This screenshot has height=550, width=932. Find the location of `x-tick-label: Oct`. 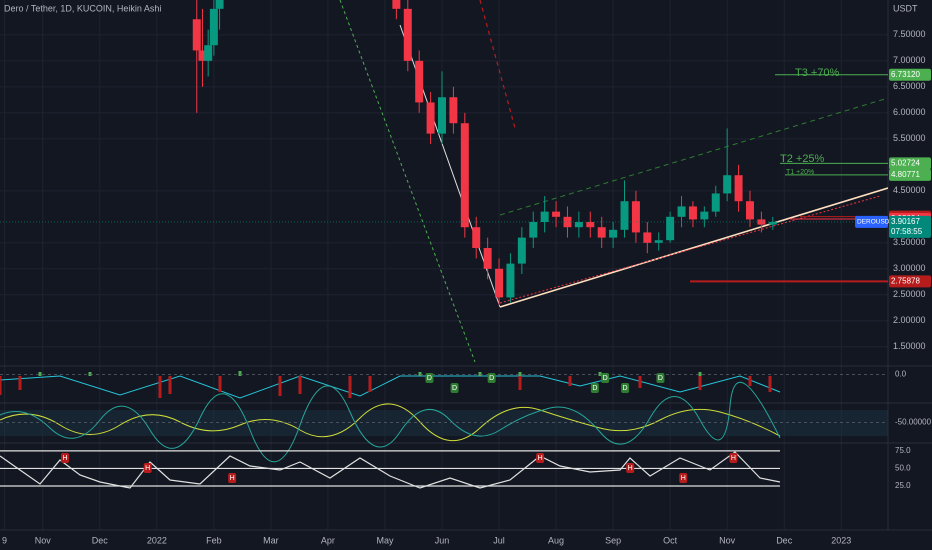

x-tick-label: Oct is located at coordinates (670, 540).